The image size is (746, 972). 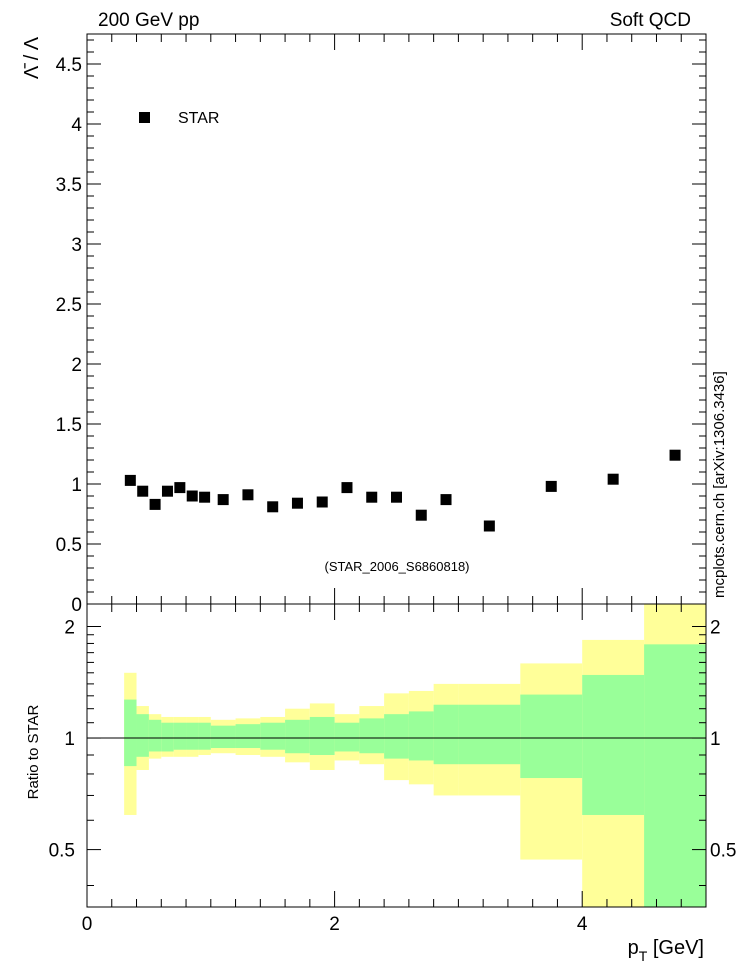 What do you see at coordinates (396, 566) in the screenshot?
I see `analysis-label: (STAR_2006_S6860818)` at bounding box center [396, 566].